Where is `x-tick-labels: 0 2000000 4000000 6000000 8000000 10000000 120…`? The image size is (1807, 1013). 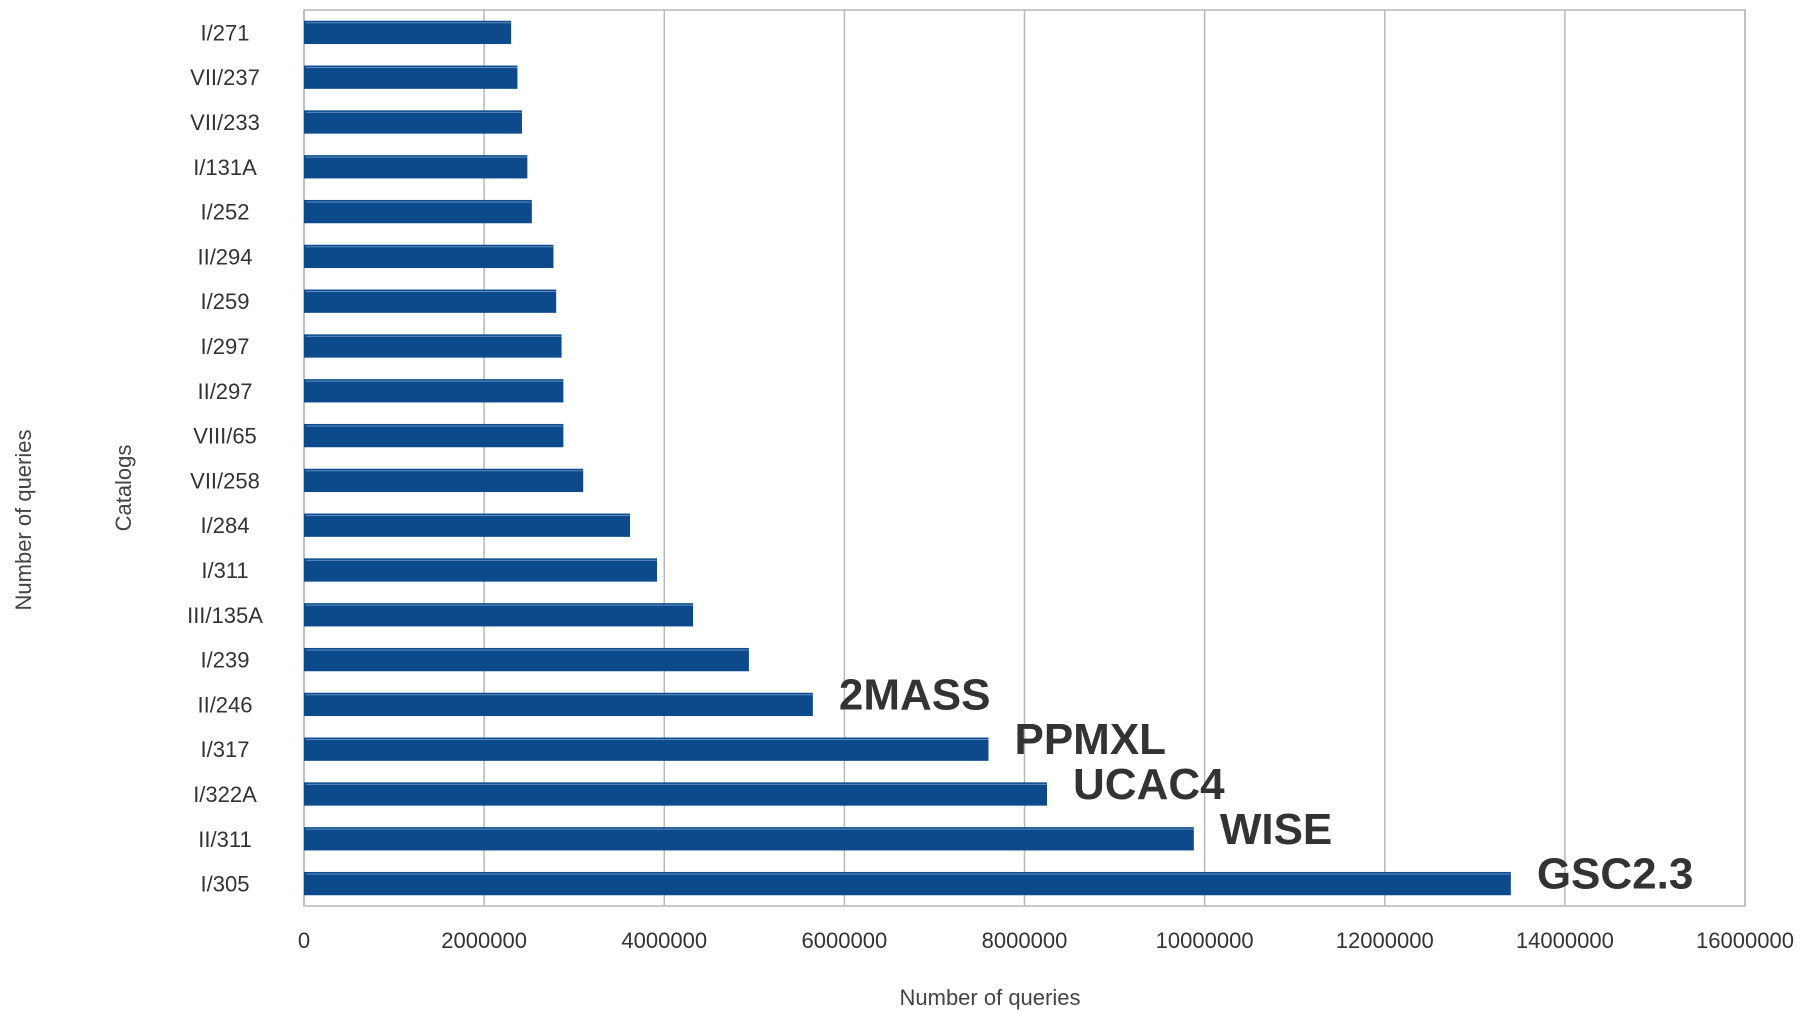
x-tick-labels: 0 2000000 4000000 6000000 8000000 10000000 120… is located at coordinates (1046, 940).